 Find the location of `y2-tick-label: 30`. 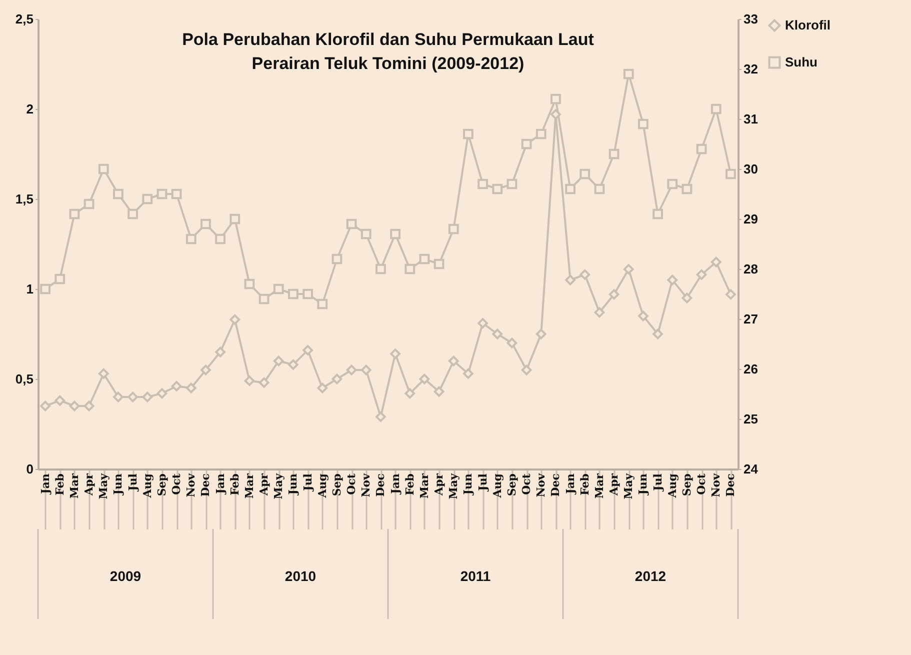

y2-tick-label: 30 is located at coordinates (751, 169).